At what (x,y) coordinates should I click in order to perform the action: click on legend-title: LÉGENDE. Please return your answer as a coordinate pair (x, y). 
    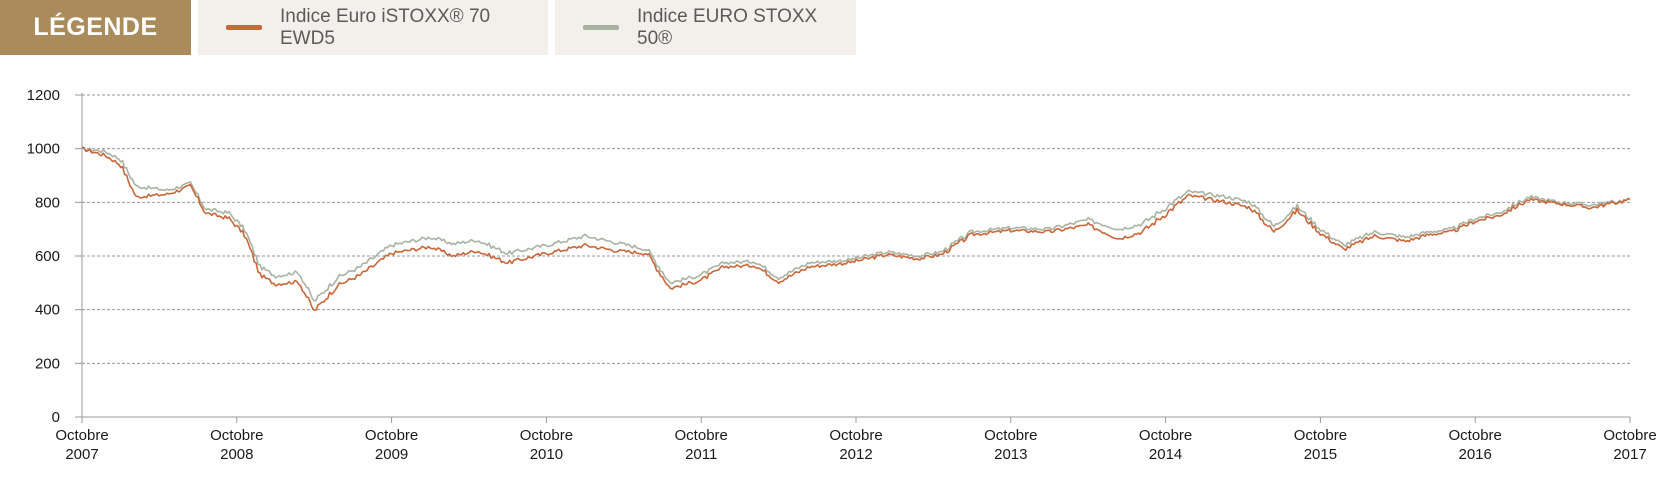
    Looking at the image, I should click on (95, 27).